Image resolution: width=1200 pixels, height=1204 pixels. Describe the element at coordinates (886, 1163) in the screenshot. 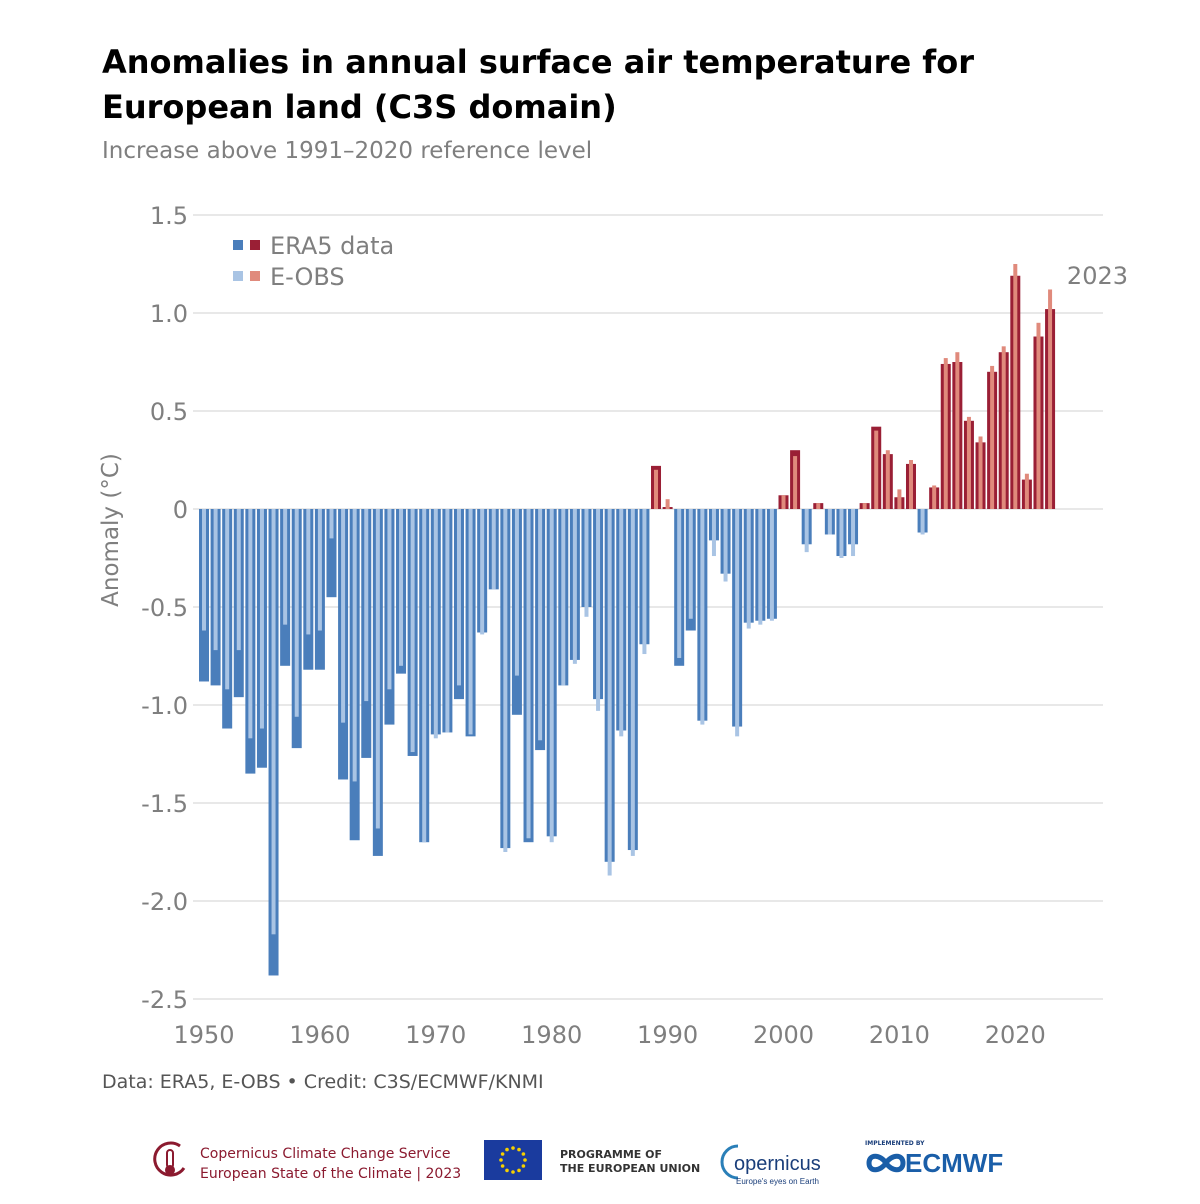

I see `ecmwf-wave-icon` at that location.